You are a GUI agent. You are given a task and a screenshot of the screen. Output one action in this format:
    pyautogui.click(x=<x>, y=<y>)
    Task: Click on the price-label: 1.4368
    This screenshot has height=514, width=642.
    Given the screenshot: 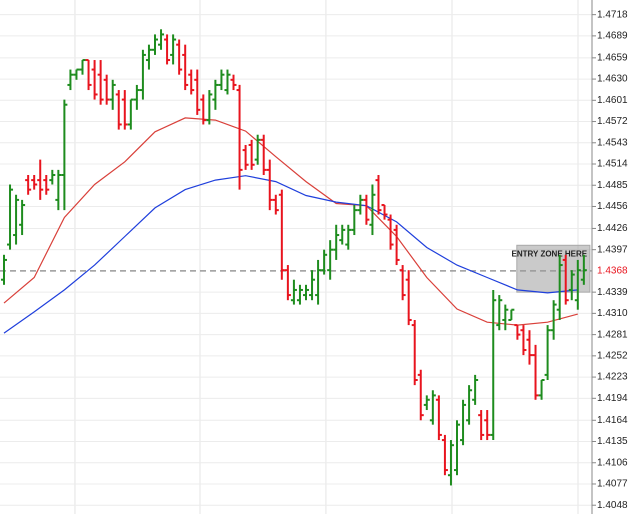 What is the action you would take?
    pyautogui.click(x=612, y=271)
    